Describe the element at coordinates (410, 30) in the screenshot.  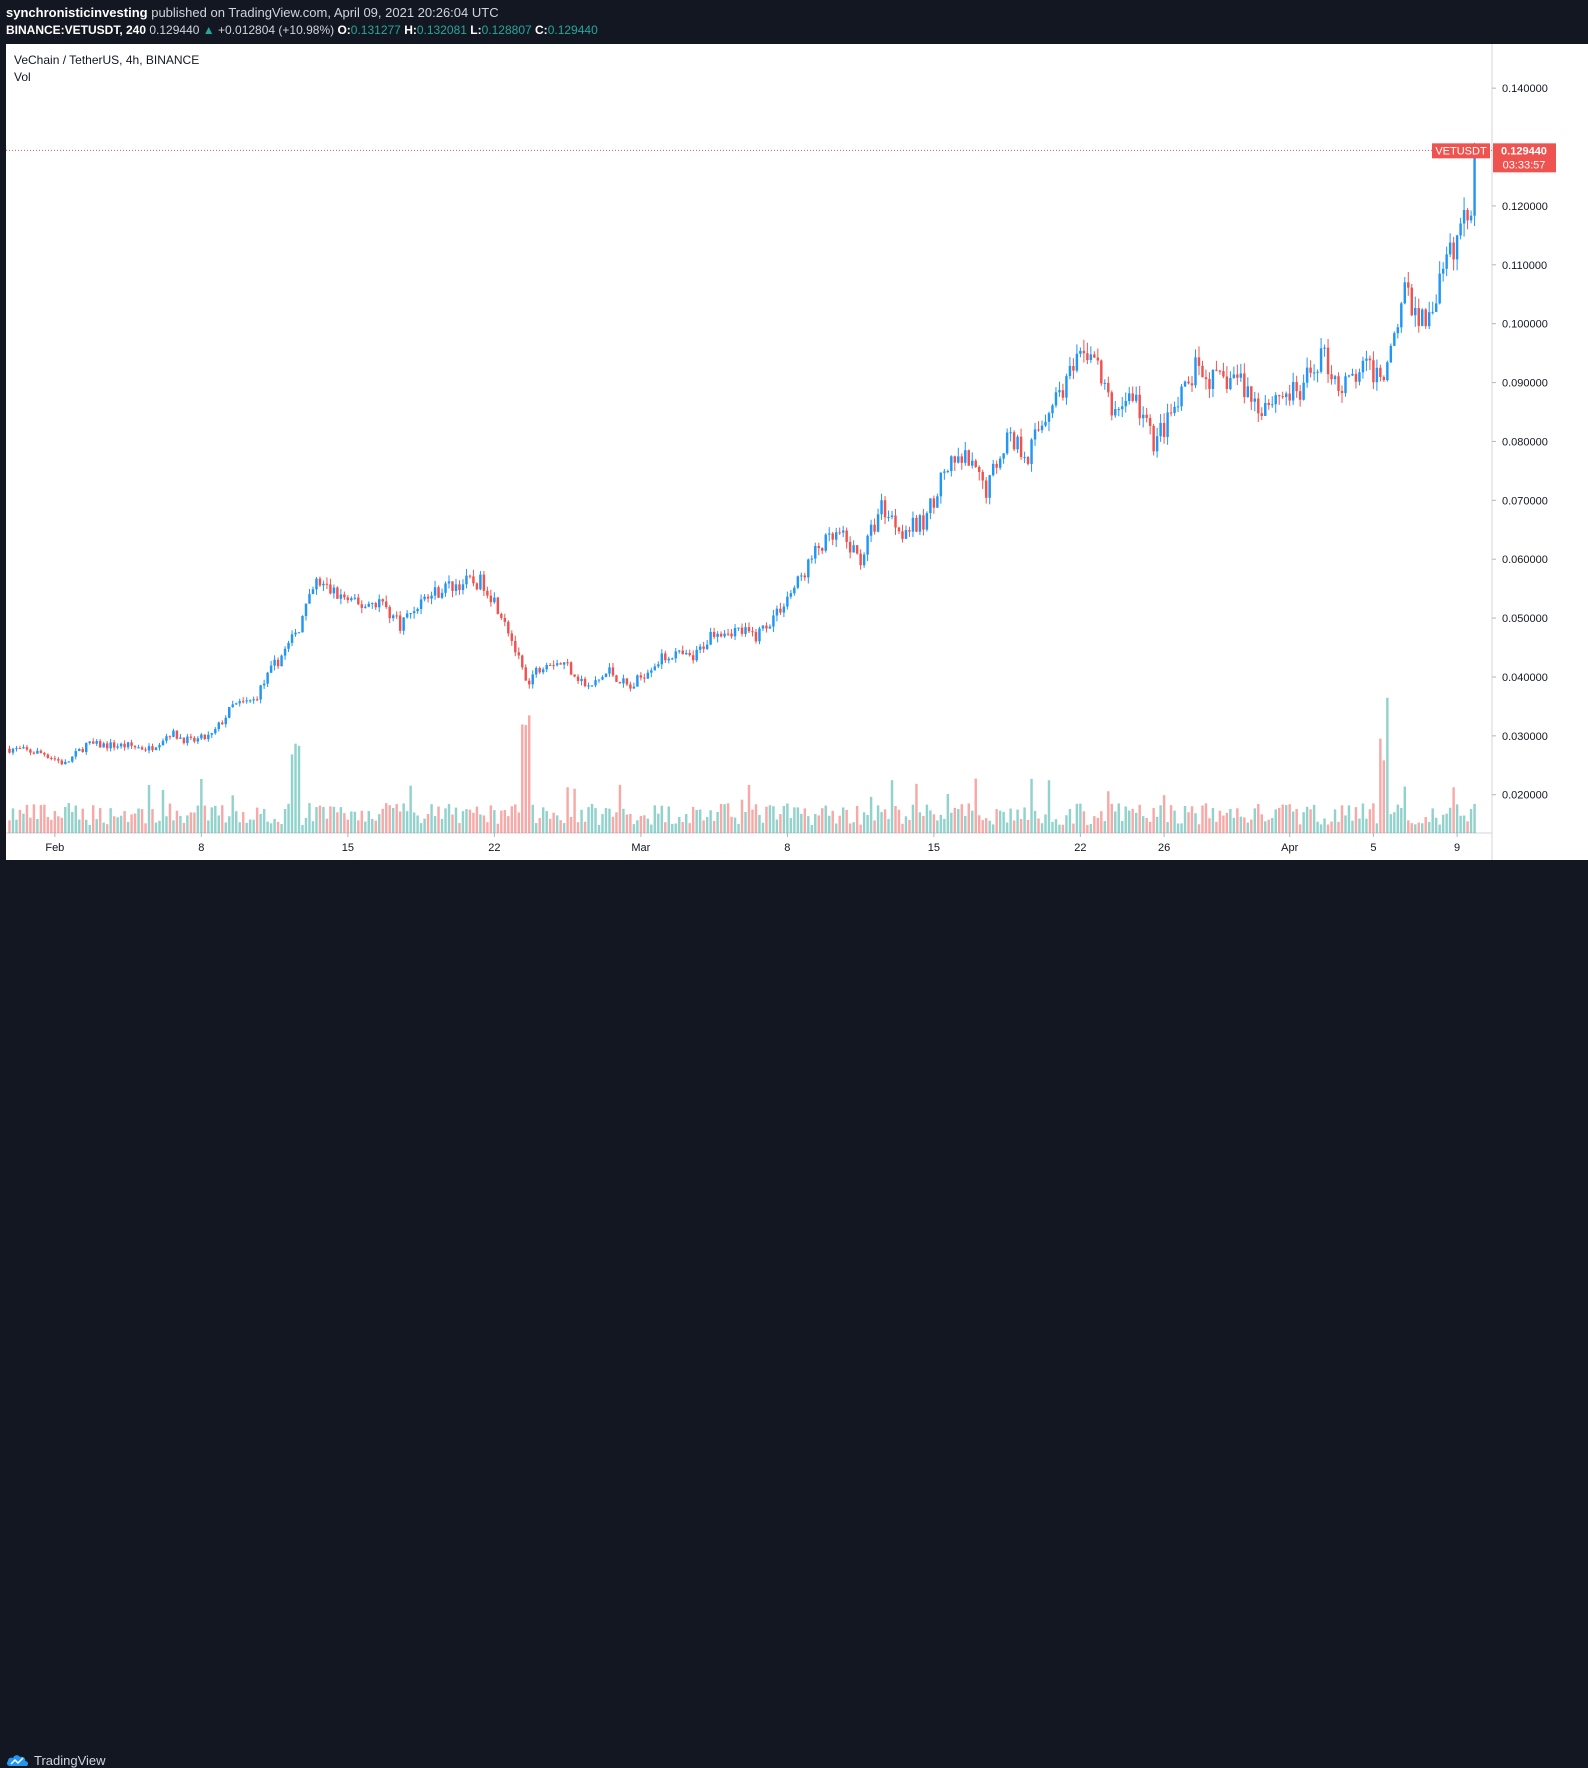
I see `high-label: H:` at that location.